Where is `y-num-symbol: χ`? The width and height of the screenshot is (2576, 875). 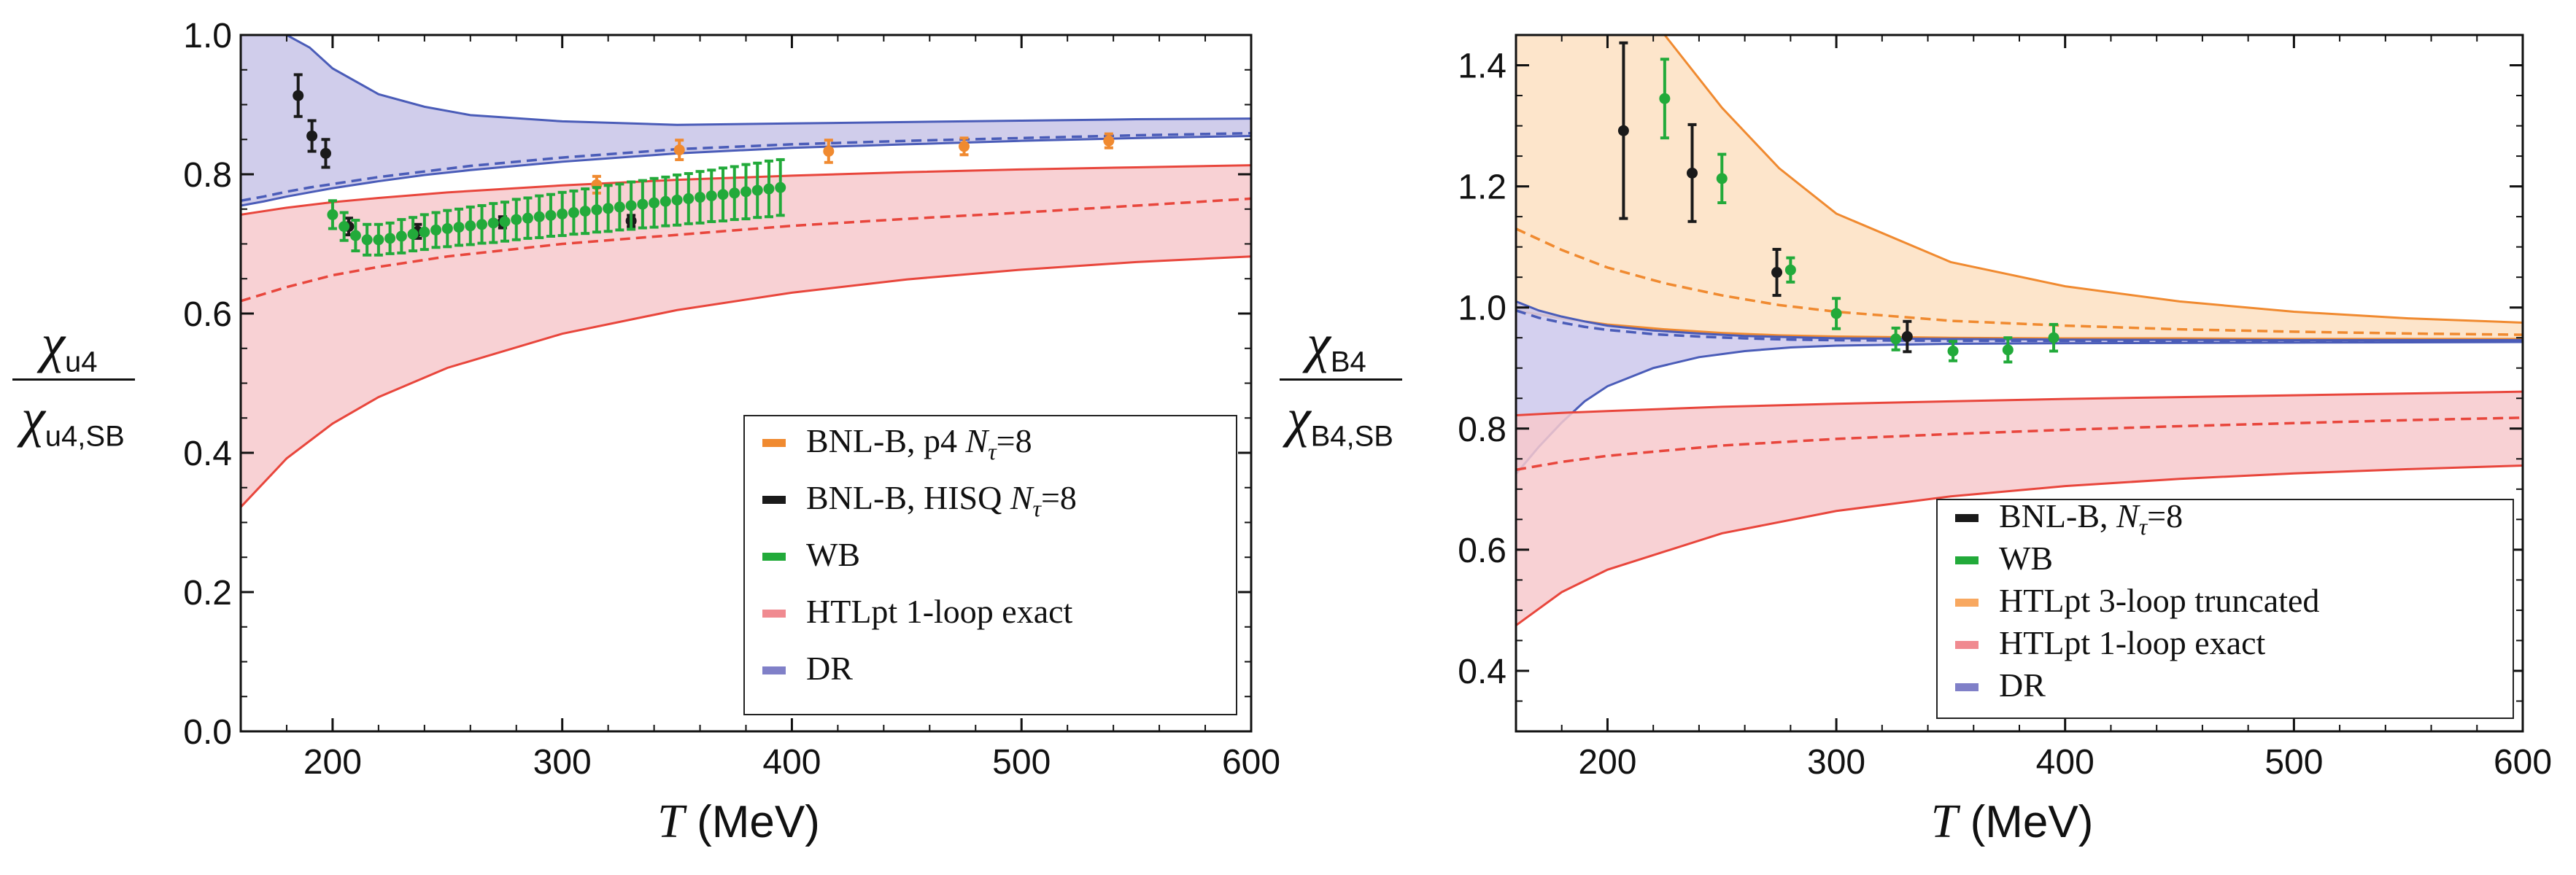 y-num-symbol: χ is located at coordinates (51, 344).